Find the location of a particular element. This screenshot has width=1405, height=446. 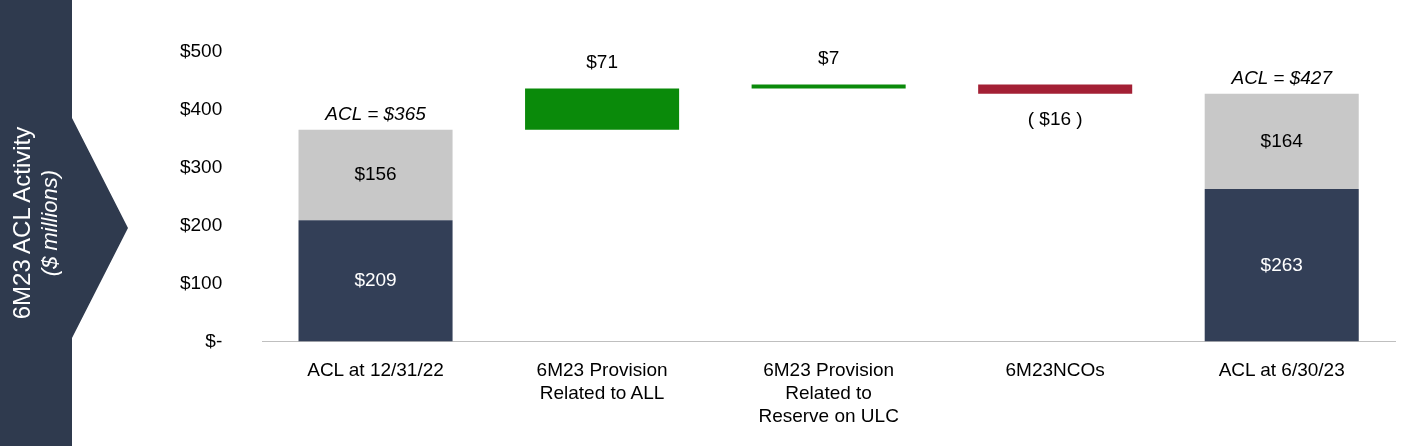

y-tick-label: $200 is located at coordinates (201, 224).